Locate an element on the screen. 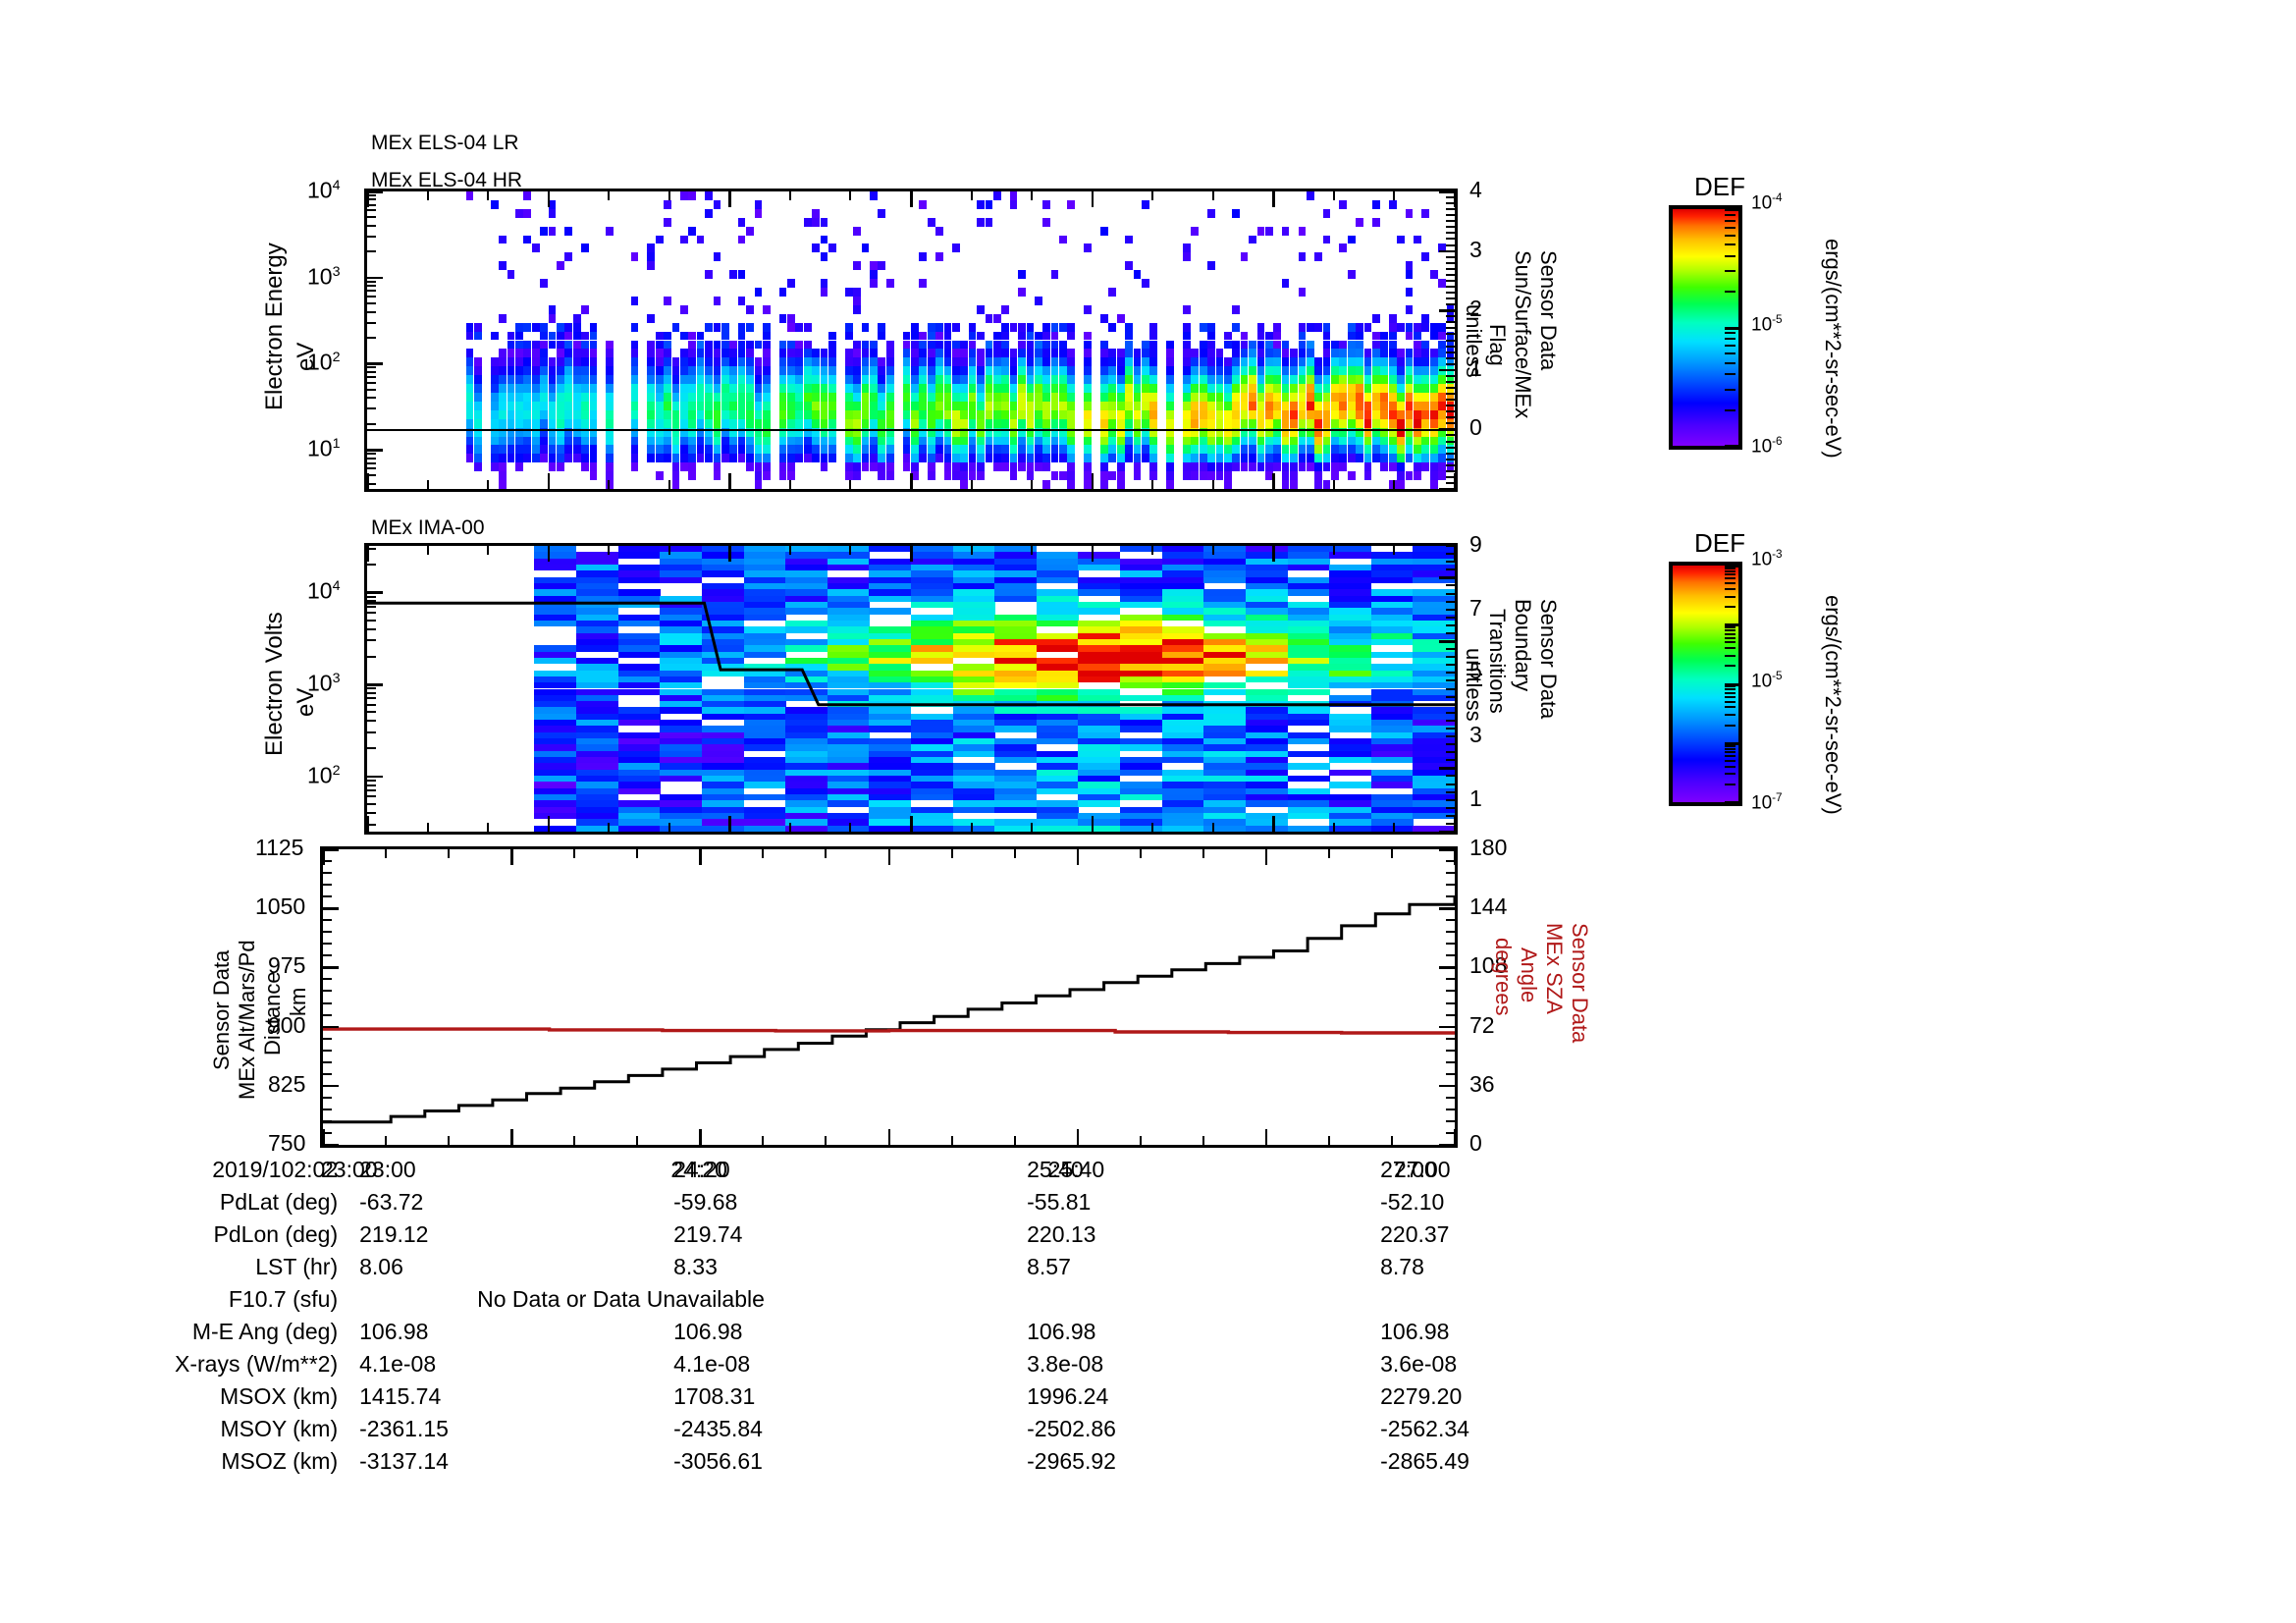 The width and height of the screenshot is (2296, 1623). right-y-ticklabel: 4 is located at coordinates (1475, 189).